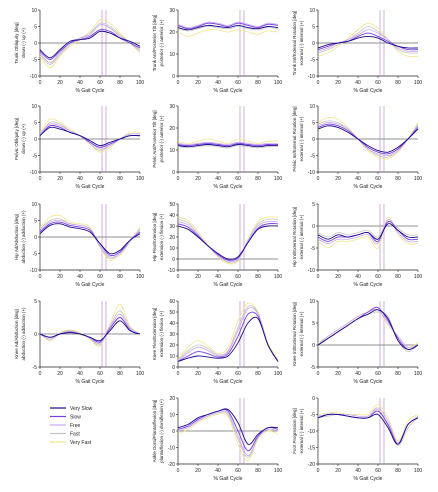 This screenshot has width=438, height=492. Describe the element at coordinates (294, 334) in the screenshot. I see `y-axis-label: Knee Int/External Rotation [deg]` at that location.